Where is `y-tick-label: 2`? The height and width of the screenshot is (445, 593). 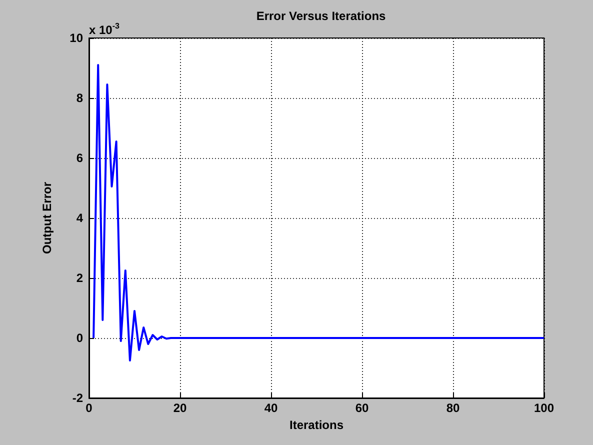 y-tick-label: 2 is located at coordinates (80, 278).